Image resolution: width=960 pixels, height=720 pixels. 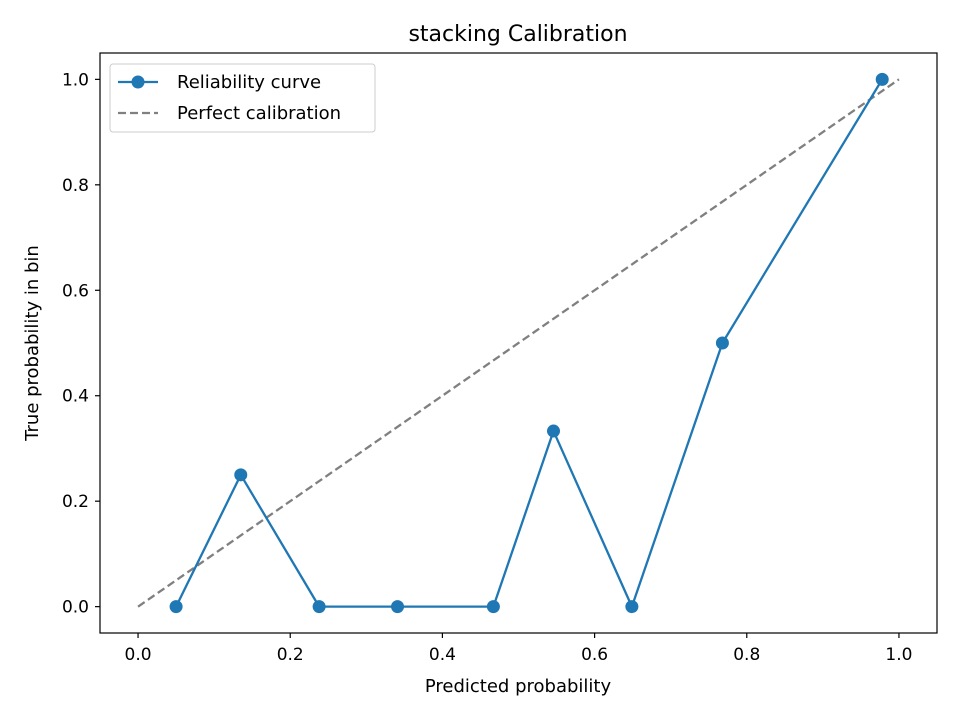 I want to click on x-tick-label: 0.2, so click(x=290, y=655).